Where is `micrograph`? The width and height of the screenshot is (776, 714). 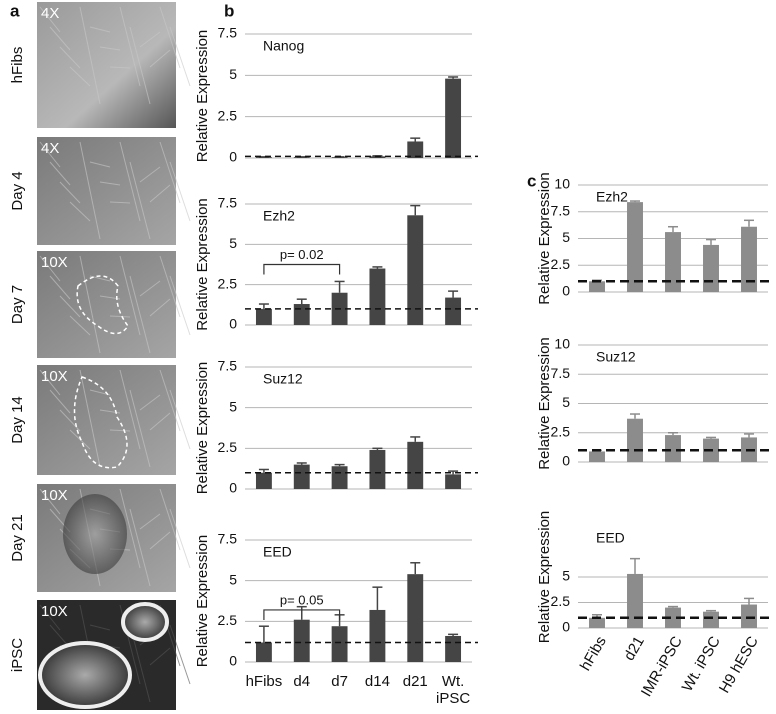
micrograph is located at coordinates (106, 420).